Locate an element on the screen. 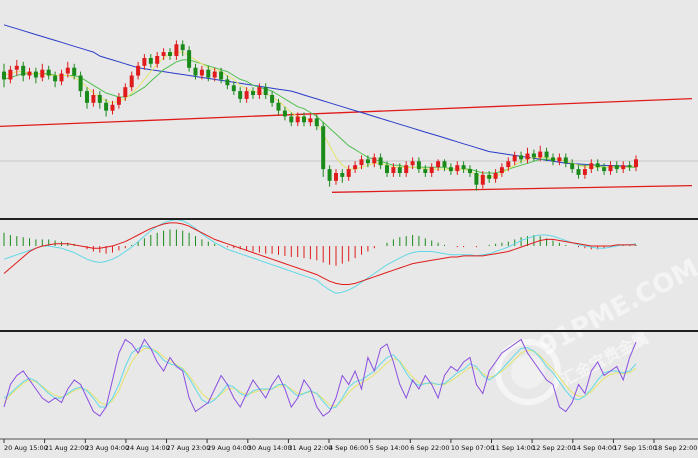 Image resolution: width=698 pixels, height=458 pixels. time-tick-label: 6 Sep 22:00 is located at coordinates (429, 448).